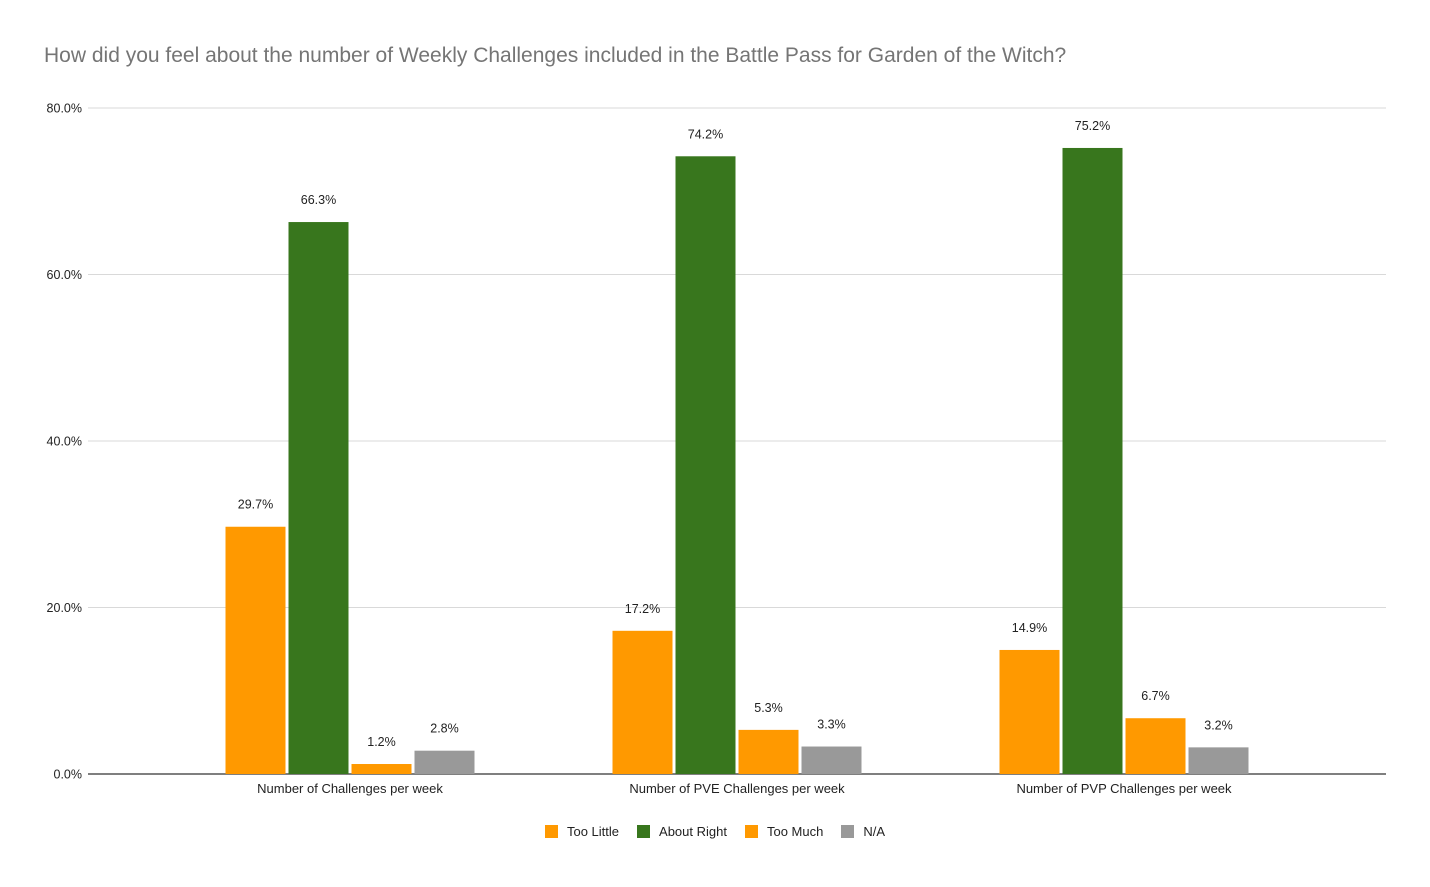  Describe the element at coordinates (318, 200) in the screenshot. I see `data-label: 66.3%` at that location.